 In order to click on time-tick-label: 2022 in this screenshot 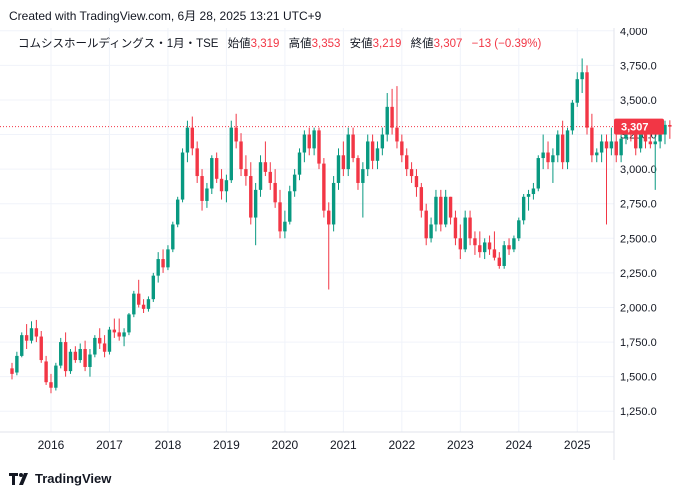, I will do `click(401, 445)`.